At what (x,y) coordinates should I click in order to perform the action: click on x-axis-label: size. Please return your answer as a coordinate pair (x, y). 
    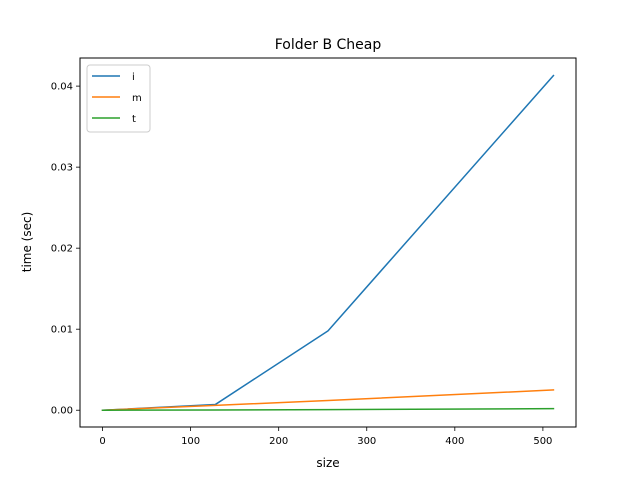
    Looking at the image, I should click on (327, 463).